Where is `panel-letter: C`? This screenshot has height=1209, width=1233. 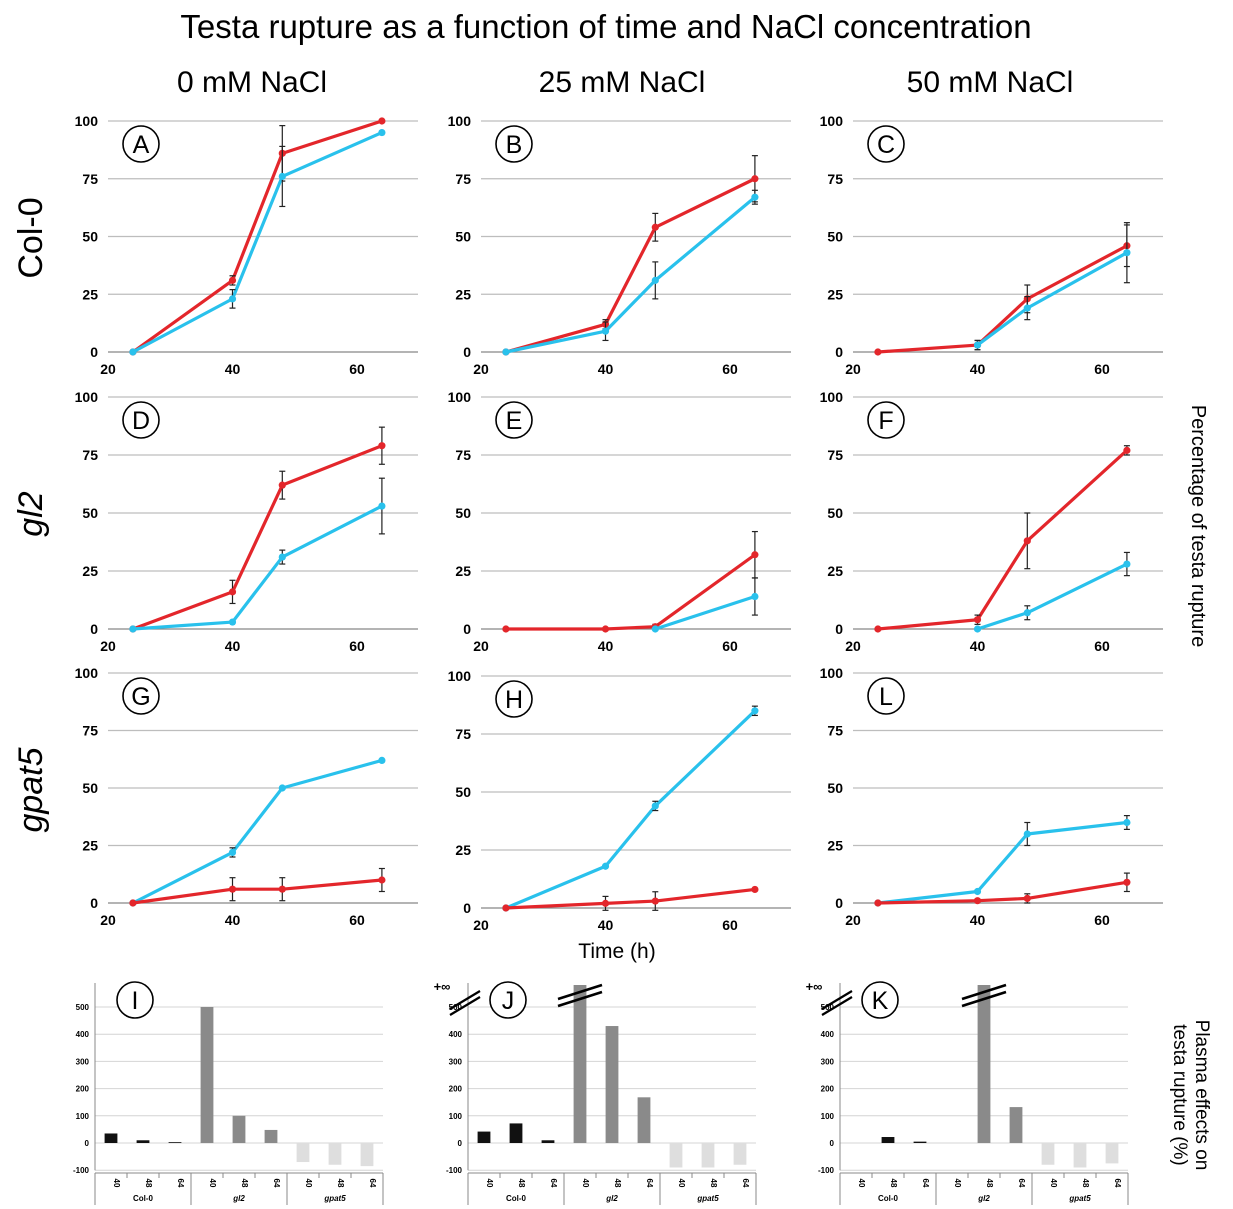
panel-letter: C is located at coordinates (886, 145).